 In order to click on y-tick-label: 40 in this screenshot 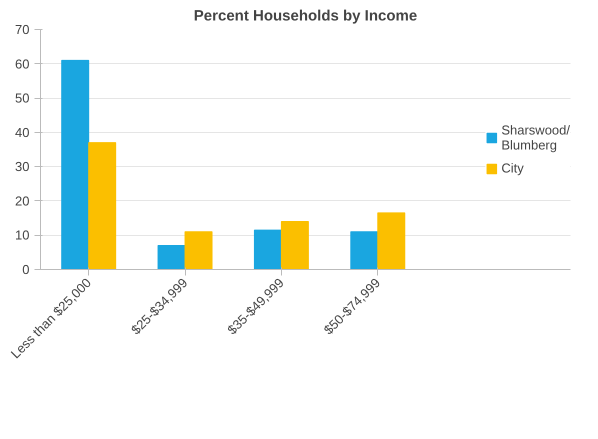, I will do `click(22, 132)`.